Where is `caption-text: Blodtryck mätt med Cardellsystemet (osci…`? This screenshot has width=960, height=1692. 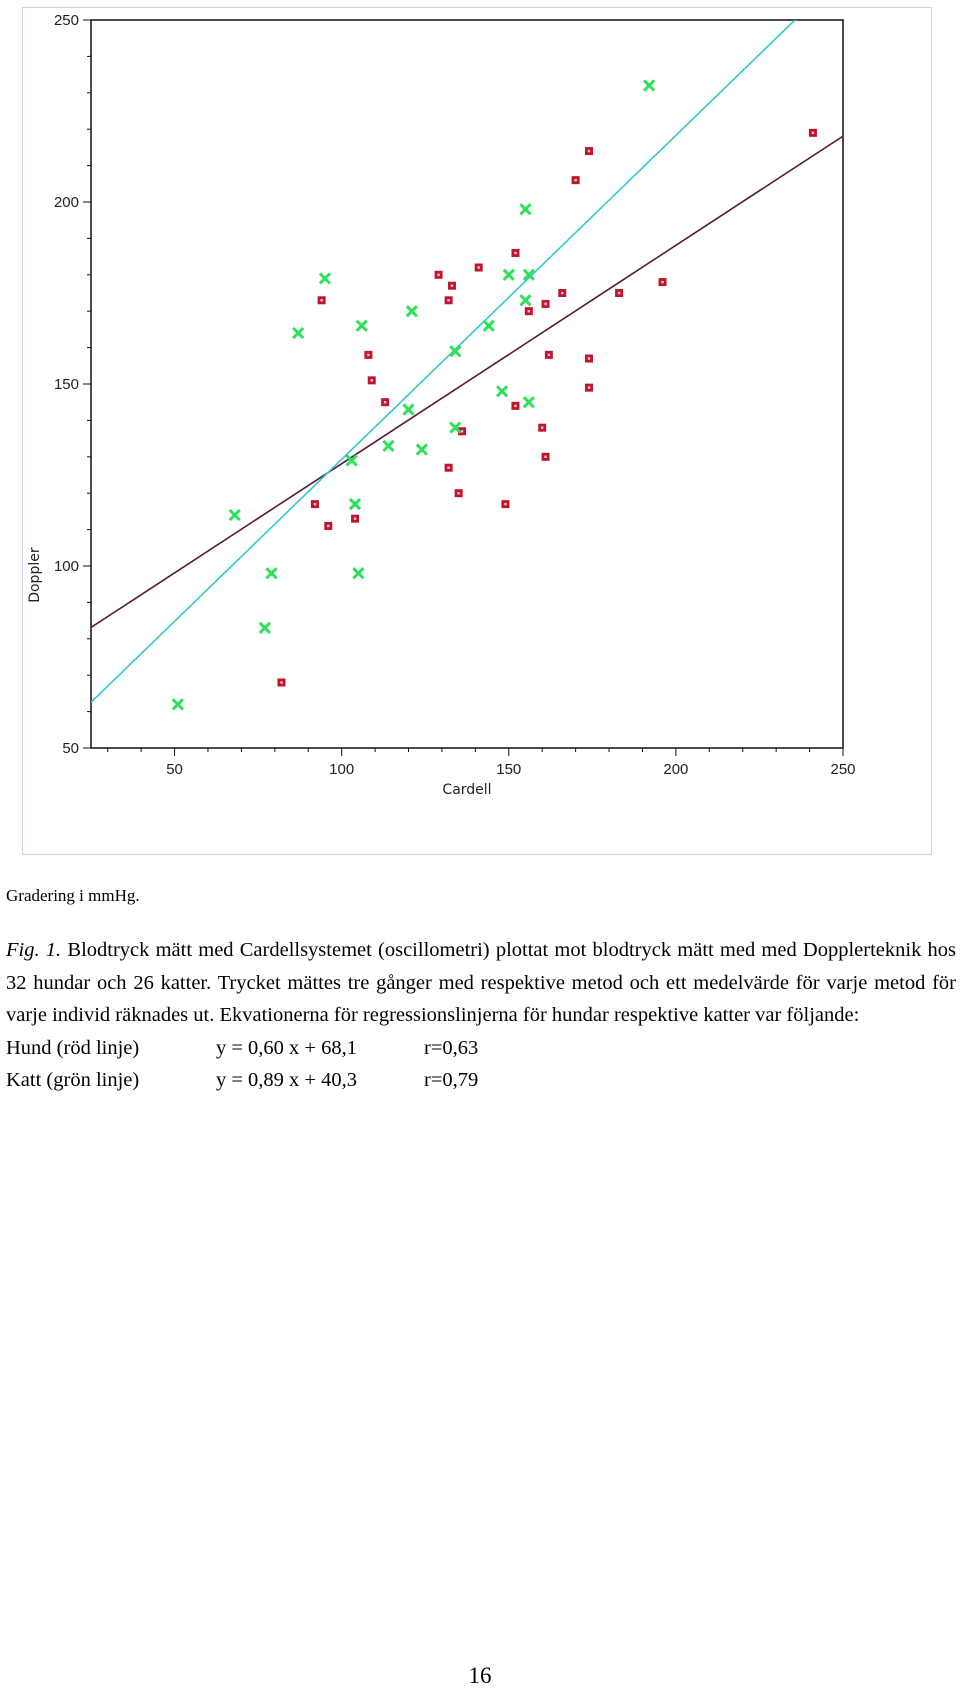
caption-text: Blodtryck mätt med Cardellsystemet (osci… is located at coordinates (481, 982).